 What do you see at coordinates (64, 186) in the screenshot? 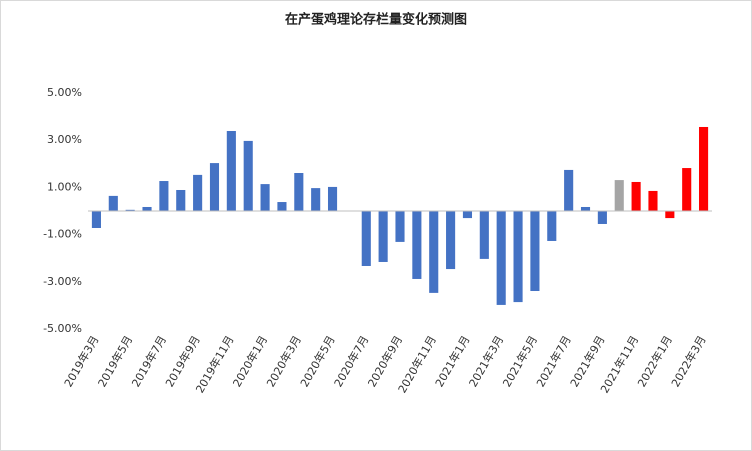
I see `y-tick-label: 1.00%` at bounding box center [64, 186].